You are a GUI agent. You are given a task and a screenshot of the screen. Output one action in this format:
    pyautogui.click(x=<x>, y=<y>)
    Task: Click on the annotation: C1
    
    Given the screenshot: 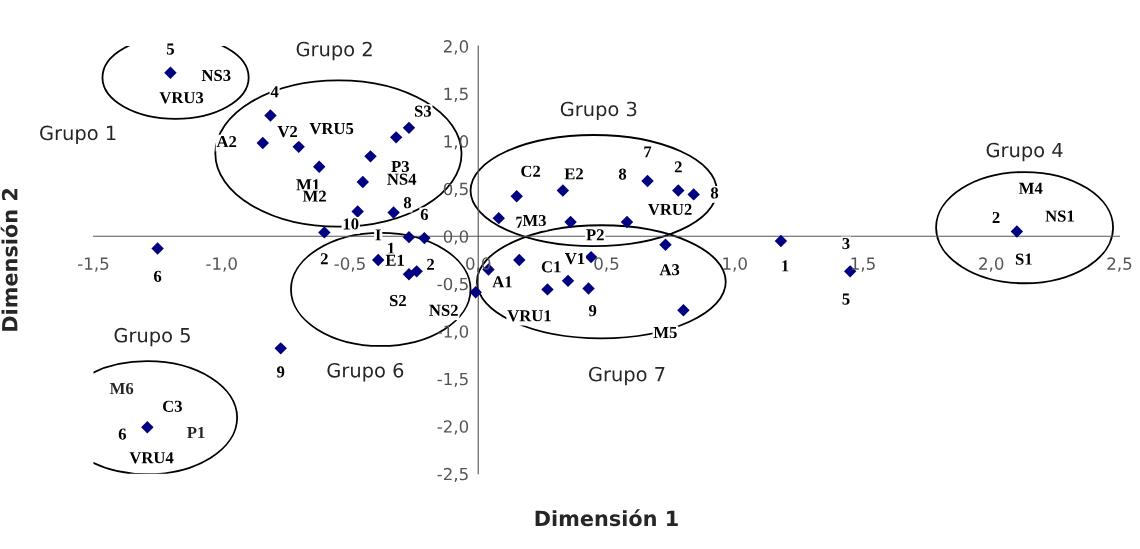 What is the action you would take?
    pyautogui.click(x=551, y=267)
    